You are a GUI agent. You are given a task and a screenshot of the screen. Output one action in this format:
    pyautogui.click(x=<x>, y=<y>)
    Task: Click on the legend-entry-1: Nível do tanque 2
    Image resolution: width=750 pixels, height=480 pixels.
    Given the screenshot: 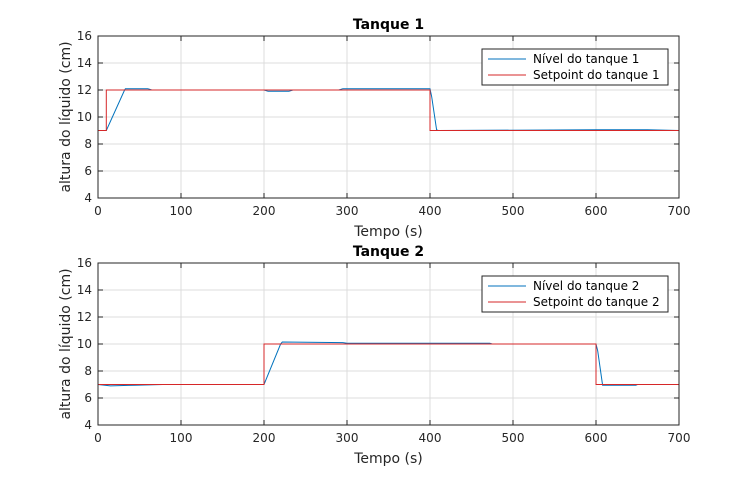 What is the action you would take?
    pyautogui.click(x=586, y=286)
    